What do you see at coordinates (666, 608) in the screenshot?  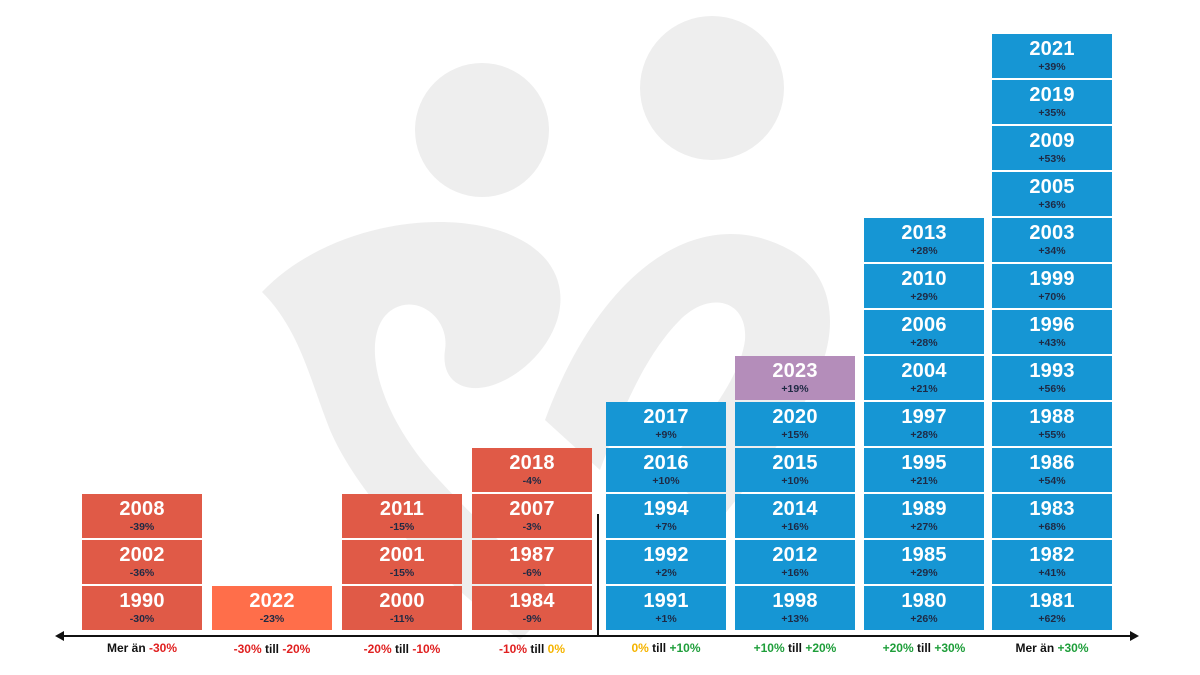 I see `bar-block-1991: 1991 +1%` at bounding box center [666, 608].